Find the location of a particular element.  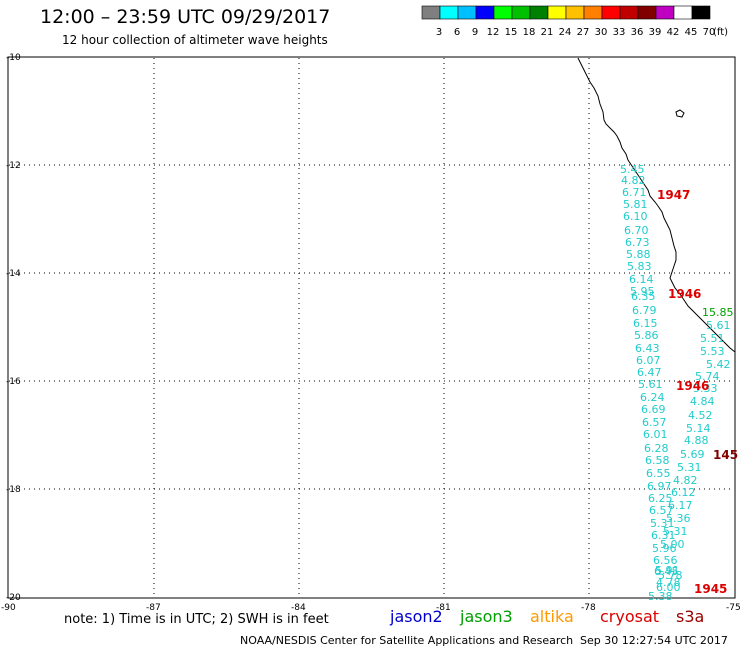

coastline is located at coordinates (656, 205).